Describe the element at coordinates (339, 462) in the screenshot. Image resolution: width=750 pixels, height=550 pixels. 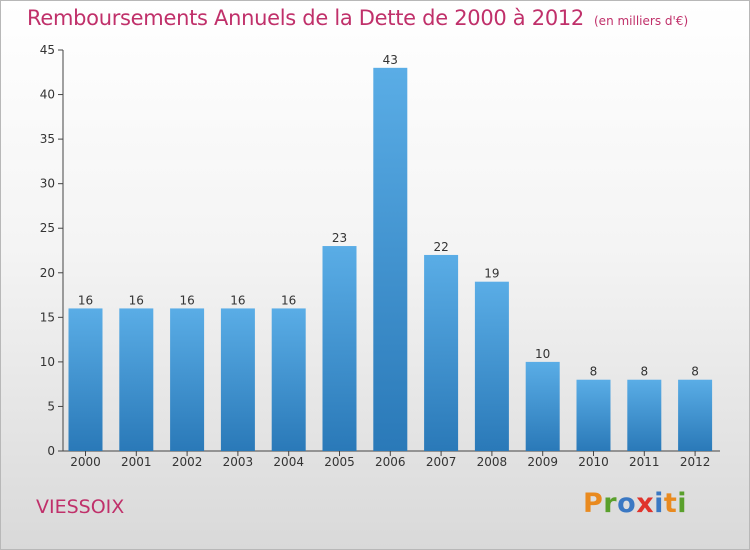
I see `x-tick-label: 2005` at that location.